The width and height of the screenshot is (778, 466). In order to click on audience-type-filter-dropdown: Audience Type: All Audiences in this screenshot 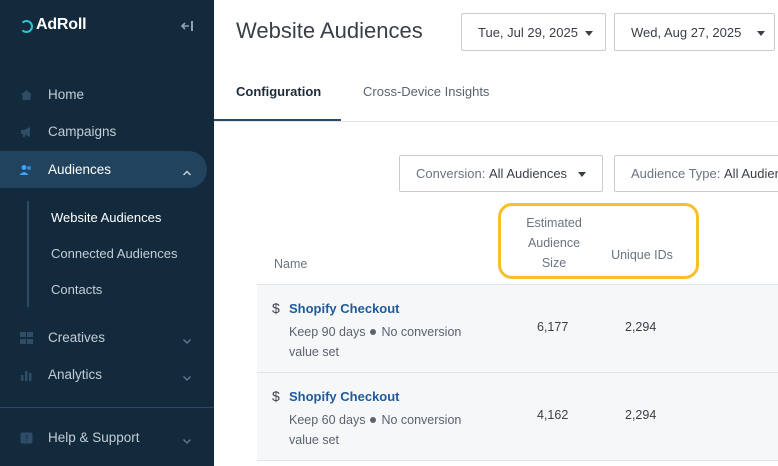, I will do `click(696, 173)`.